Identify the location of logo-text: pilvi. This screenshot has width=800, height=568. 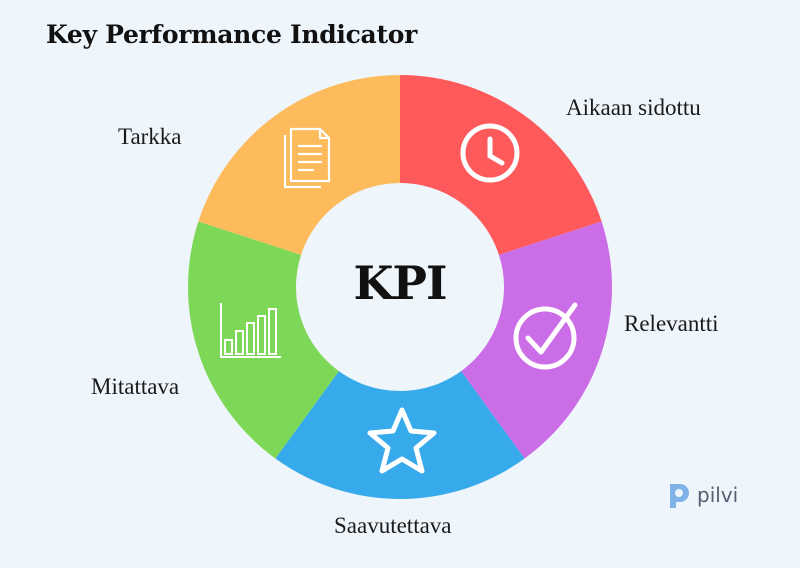
(718, 495).